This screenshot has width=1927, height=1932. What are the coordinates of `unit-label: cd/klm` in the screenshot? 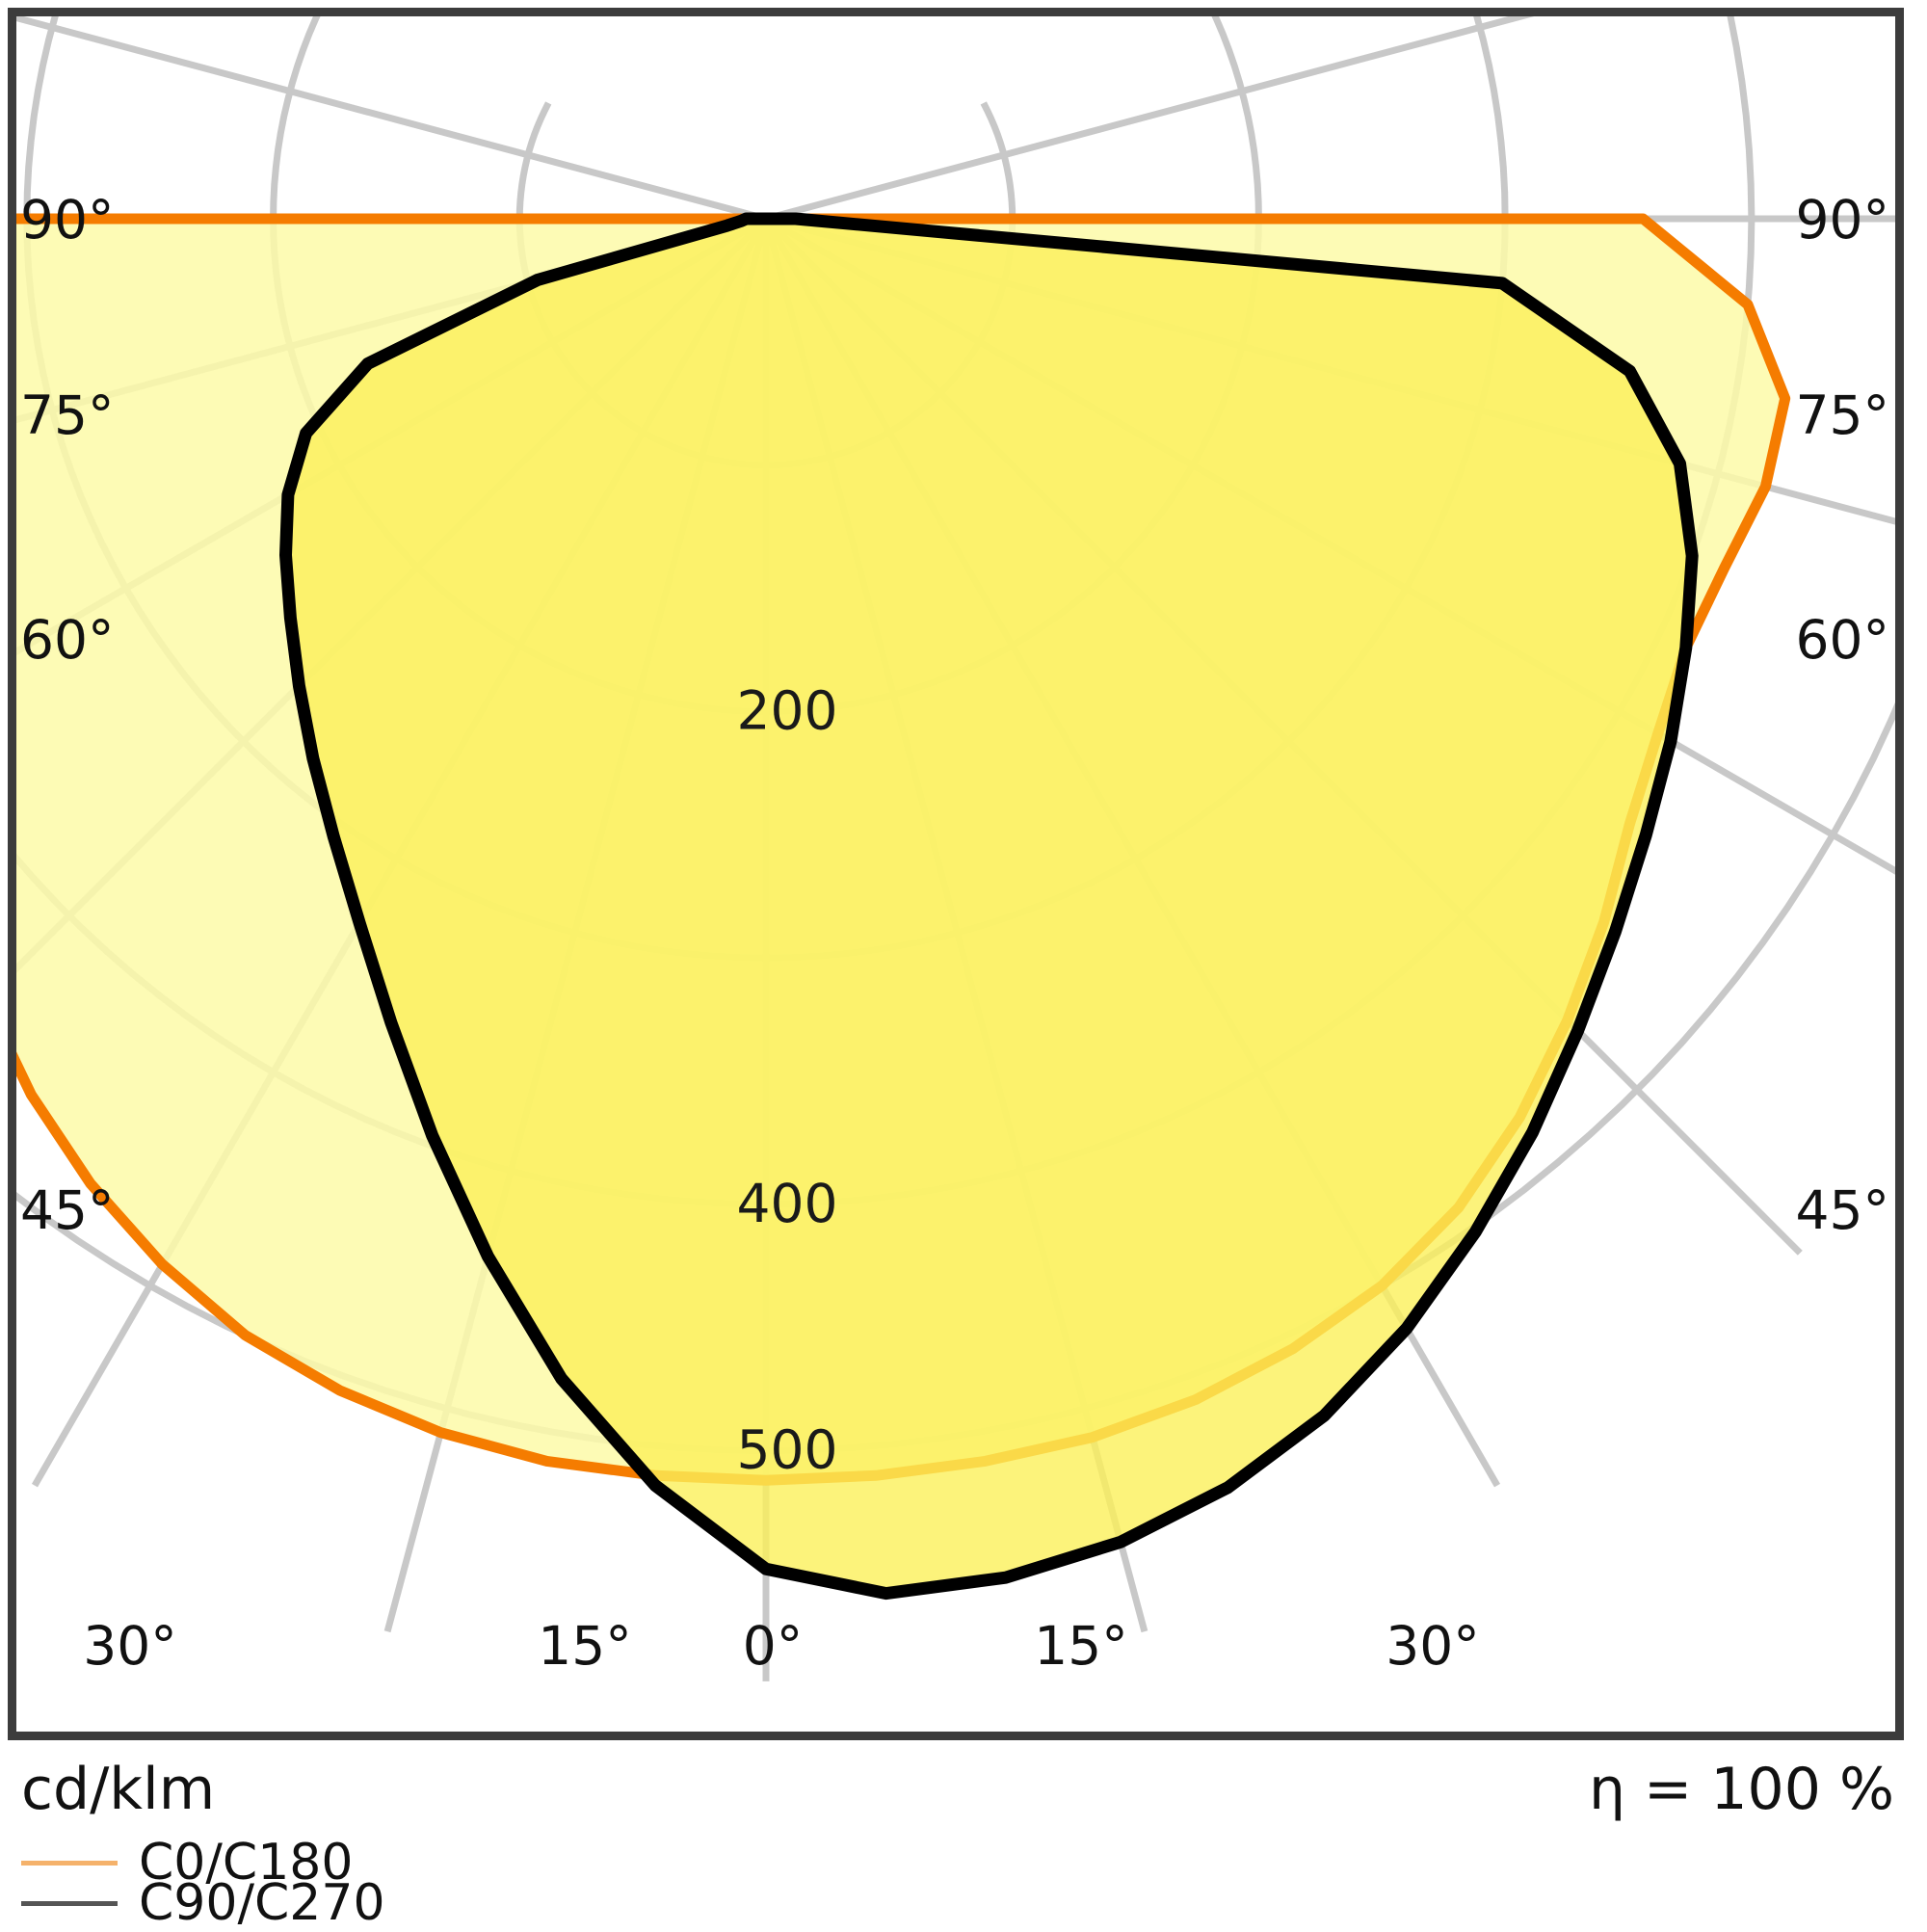 It's located at (118, 1789).